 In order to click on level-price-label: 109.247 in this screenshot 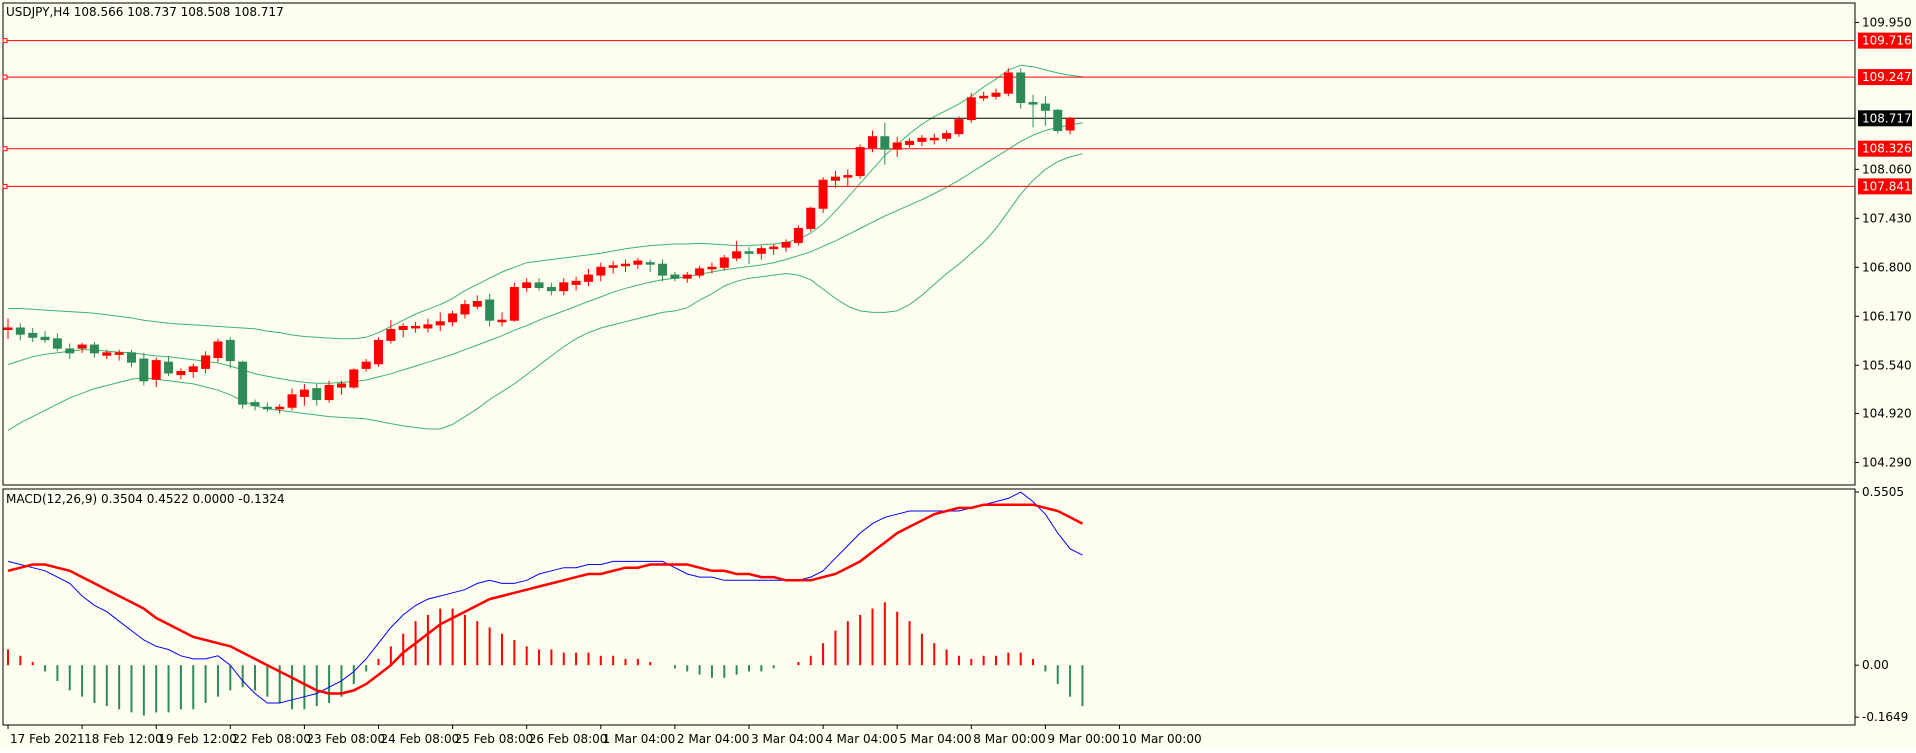, I will do `click(1887, 77)`.